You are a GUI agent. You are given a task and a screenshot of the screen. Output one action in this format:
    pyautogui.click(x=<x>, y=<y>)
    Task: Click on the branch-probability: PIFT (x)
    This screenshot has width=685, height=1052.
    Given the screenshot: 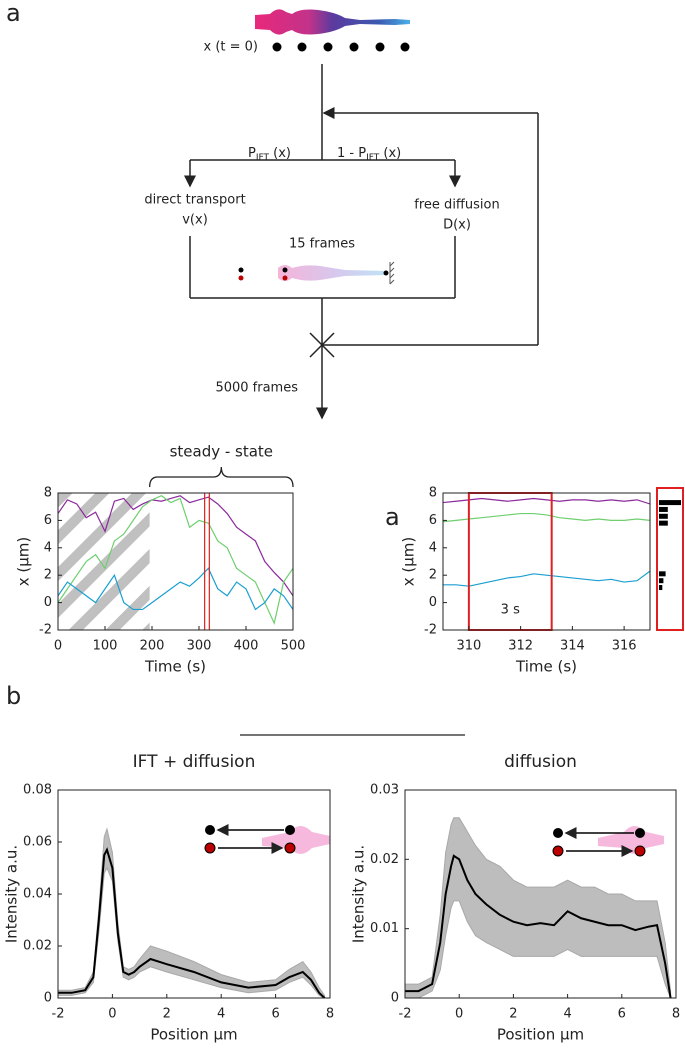 What is the action you would take?
    pyautogui.click(x=269, y=154)
    